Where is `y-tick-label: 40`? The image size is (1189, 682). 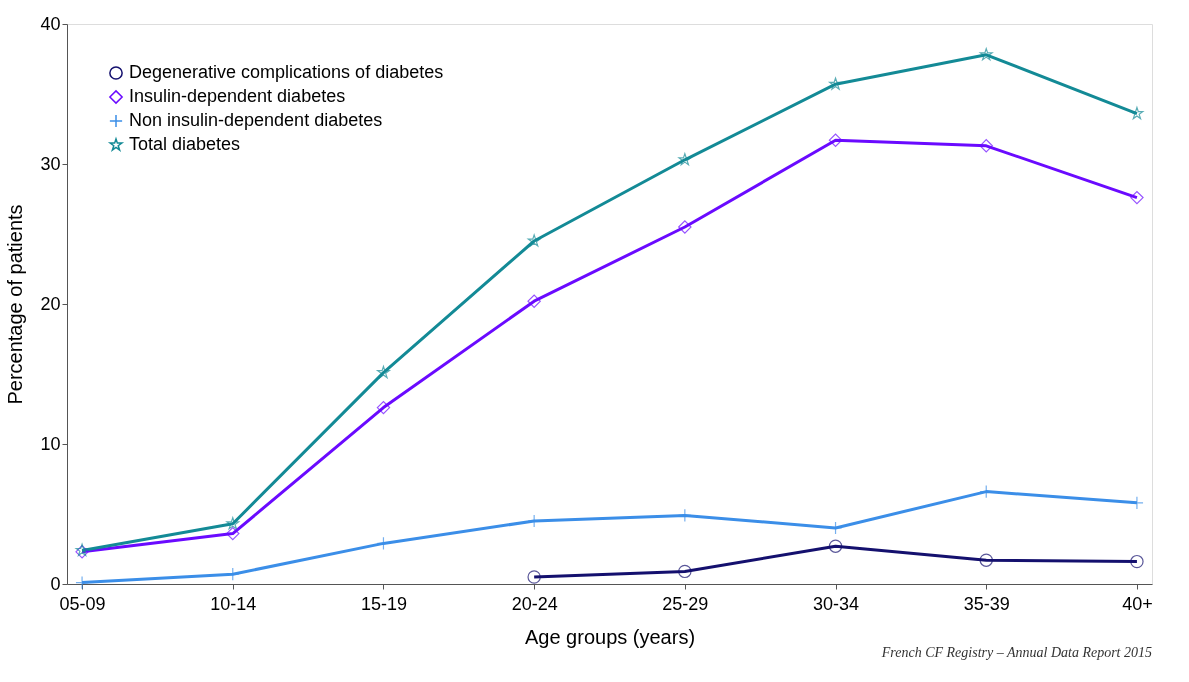
y-tick-label: 40 is located at coordinates (50, 23).